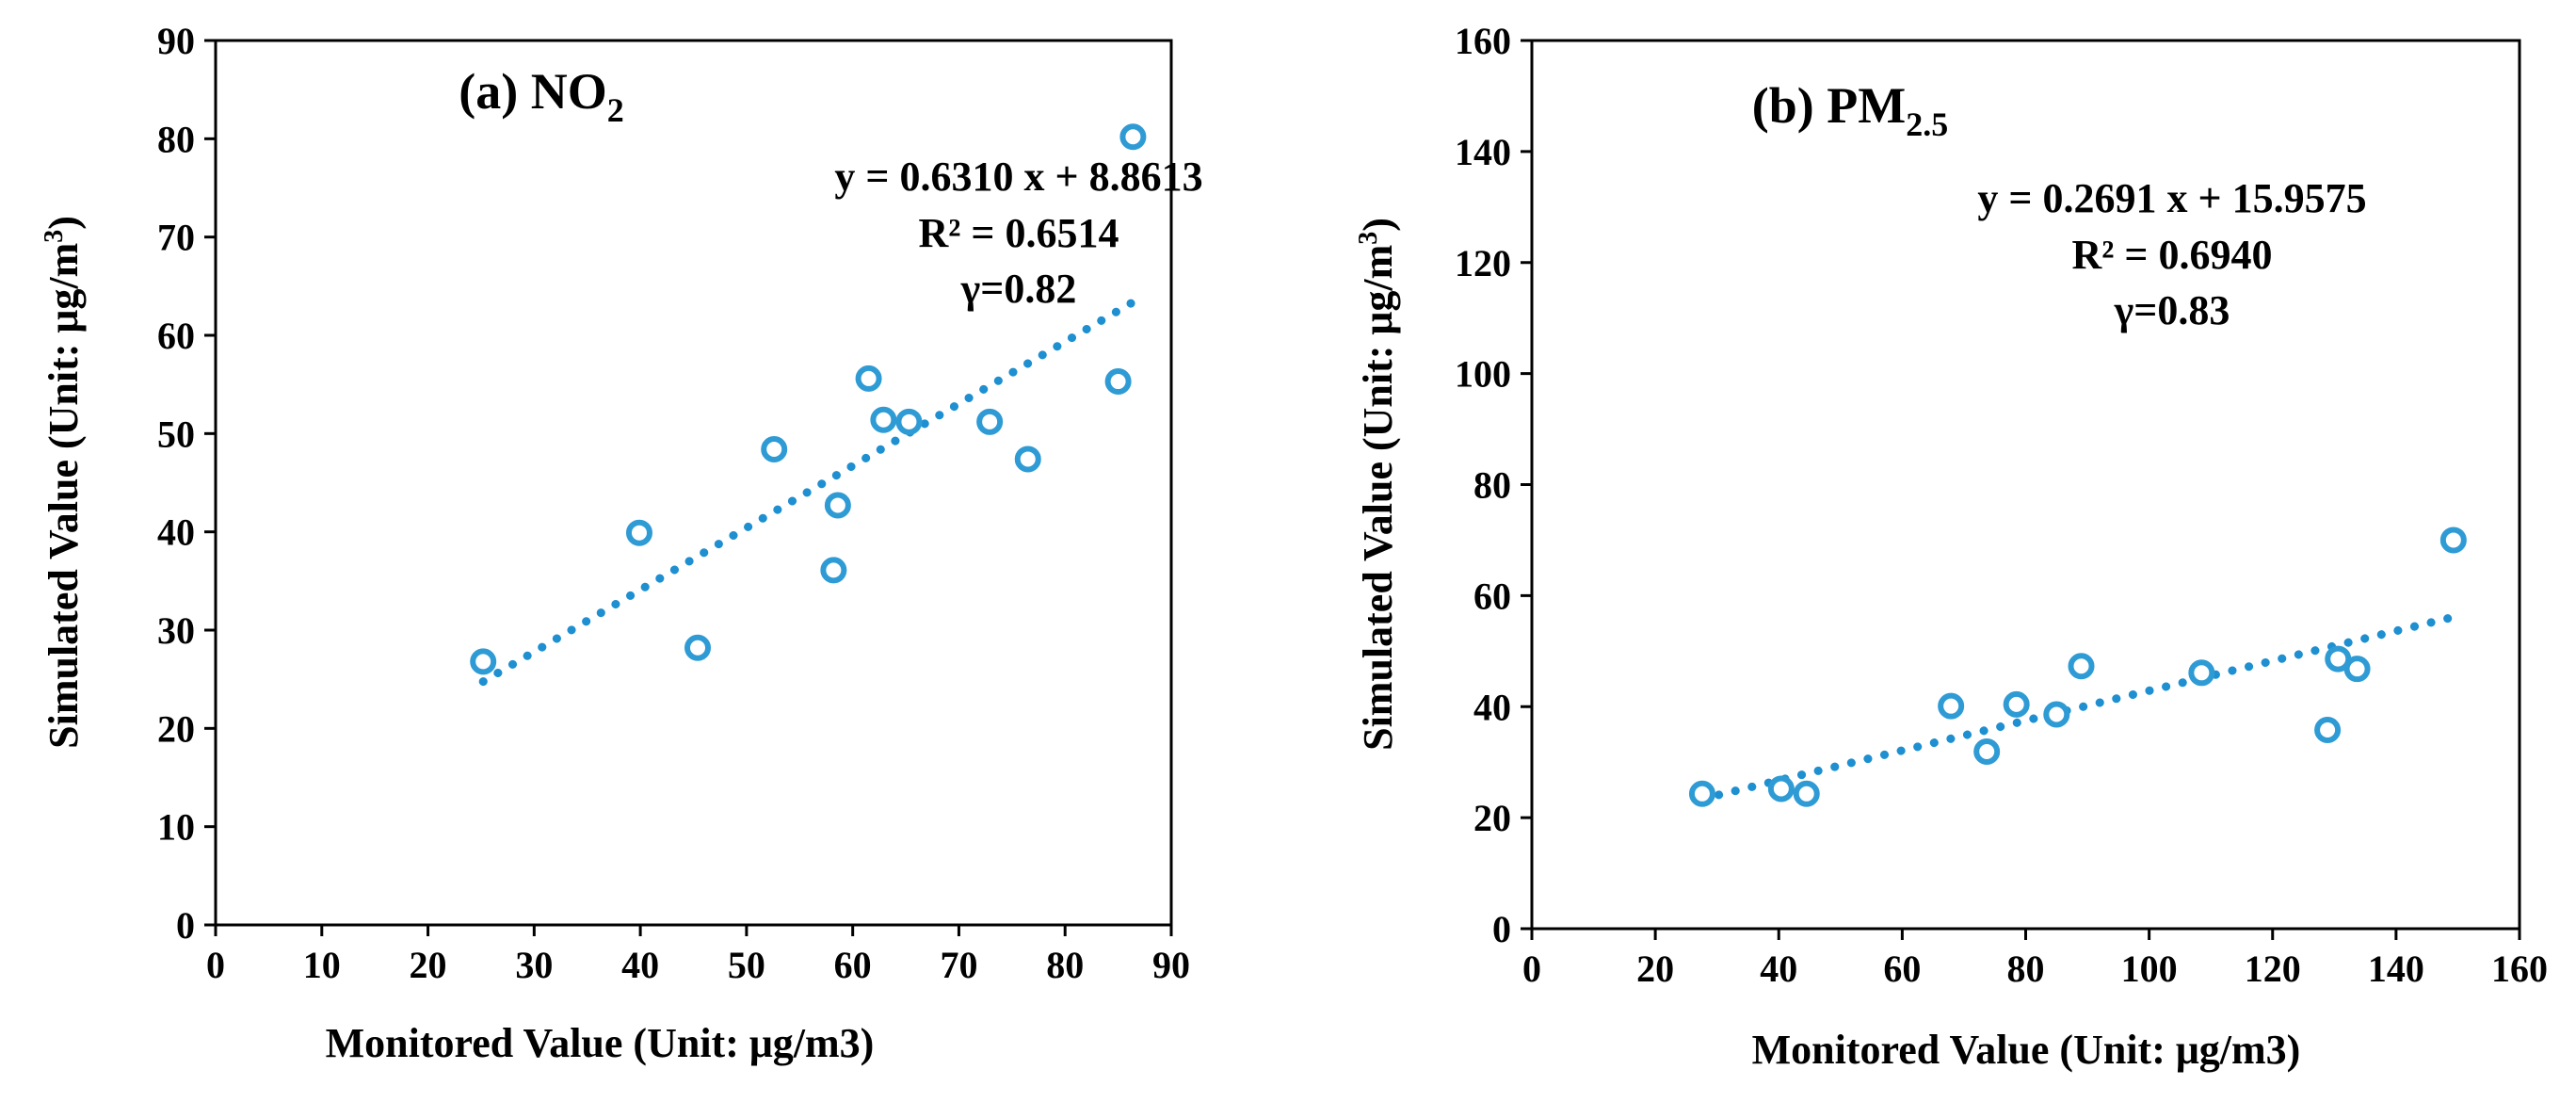  I want to click on x-tick-label-pm25-1: 20, so click(1655, 969).